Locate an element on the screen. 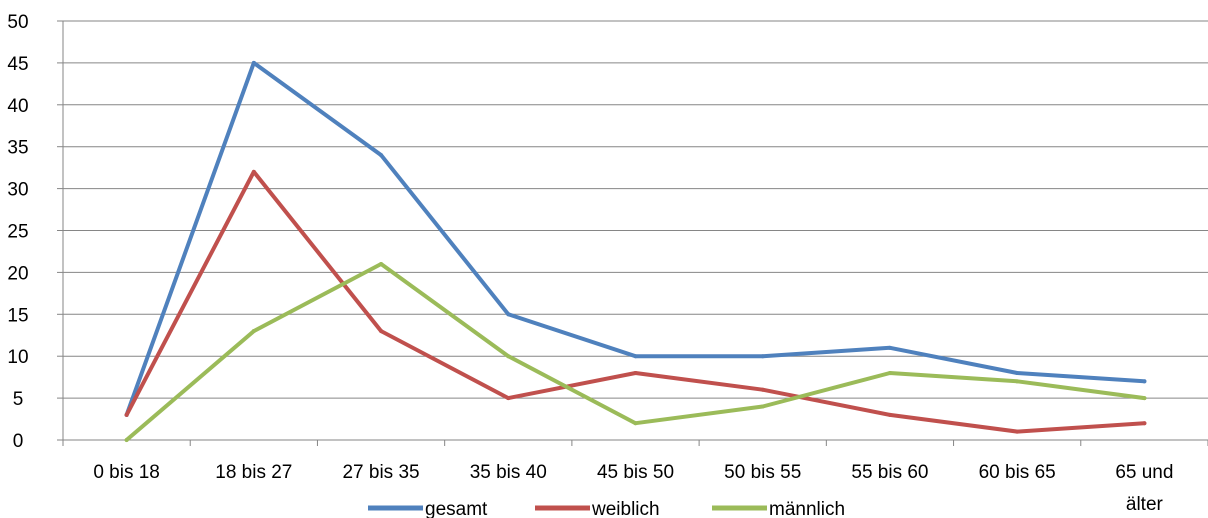 Image resolution: width=1208 pixels, height=518 pixels. y-axis-tick-labels: 0 5 10 15 20 25 30 35 40 45 50 is located at coordinates (17, 232).